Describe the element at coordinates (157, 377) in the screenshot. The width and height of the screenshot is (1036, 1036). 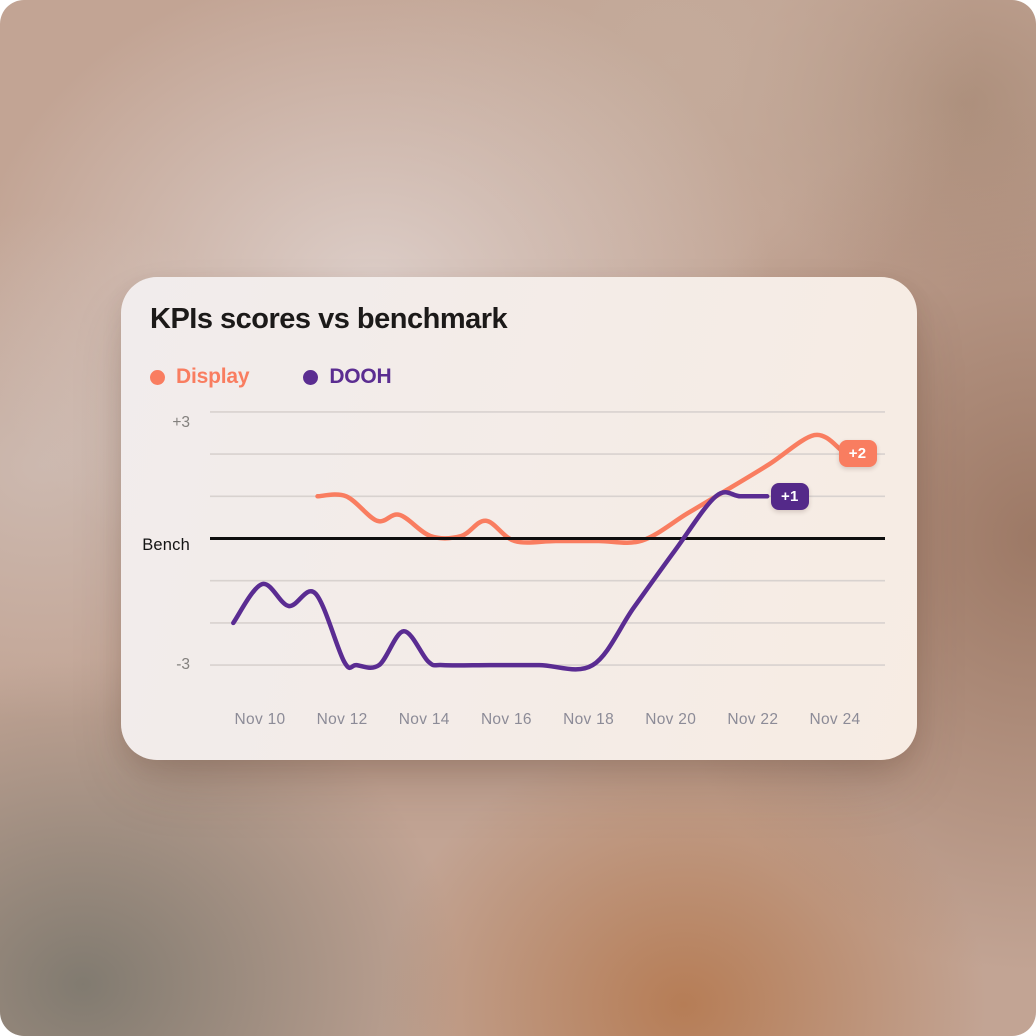
I see `display-series-dot-icon` at that location.